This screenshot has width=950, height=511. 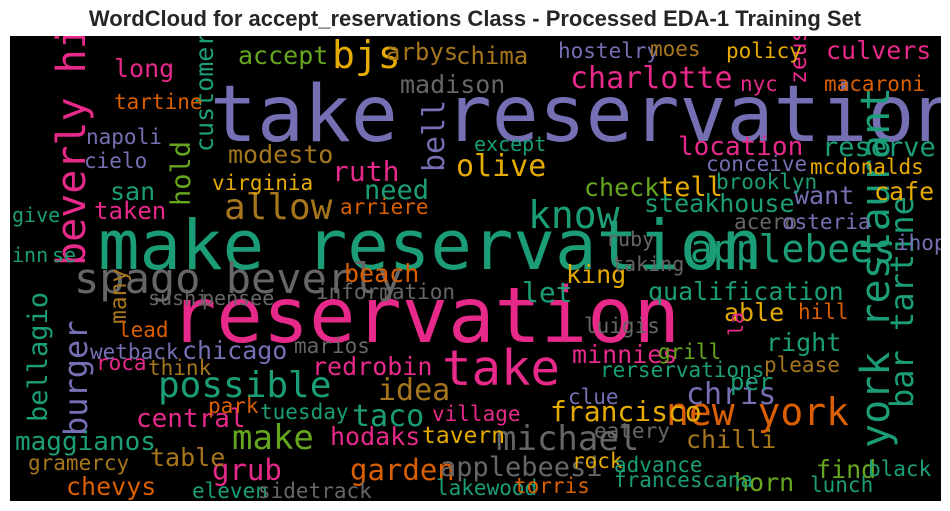 What do you see at coordinates (754, 312) in the screenshot?
I see `word-able: able` at bounding box center [754, 312].